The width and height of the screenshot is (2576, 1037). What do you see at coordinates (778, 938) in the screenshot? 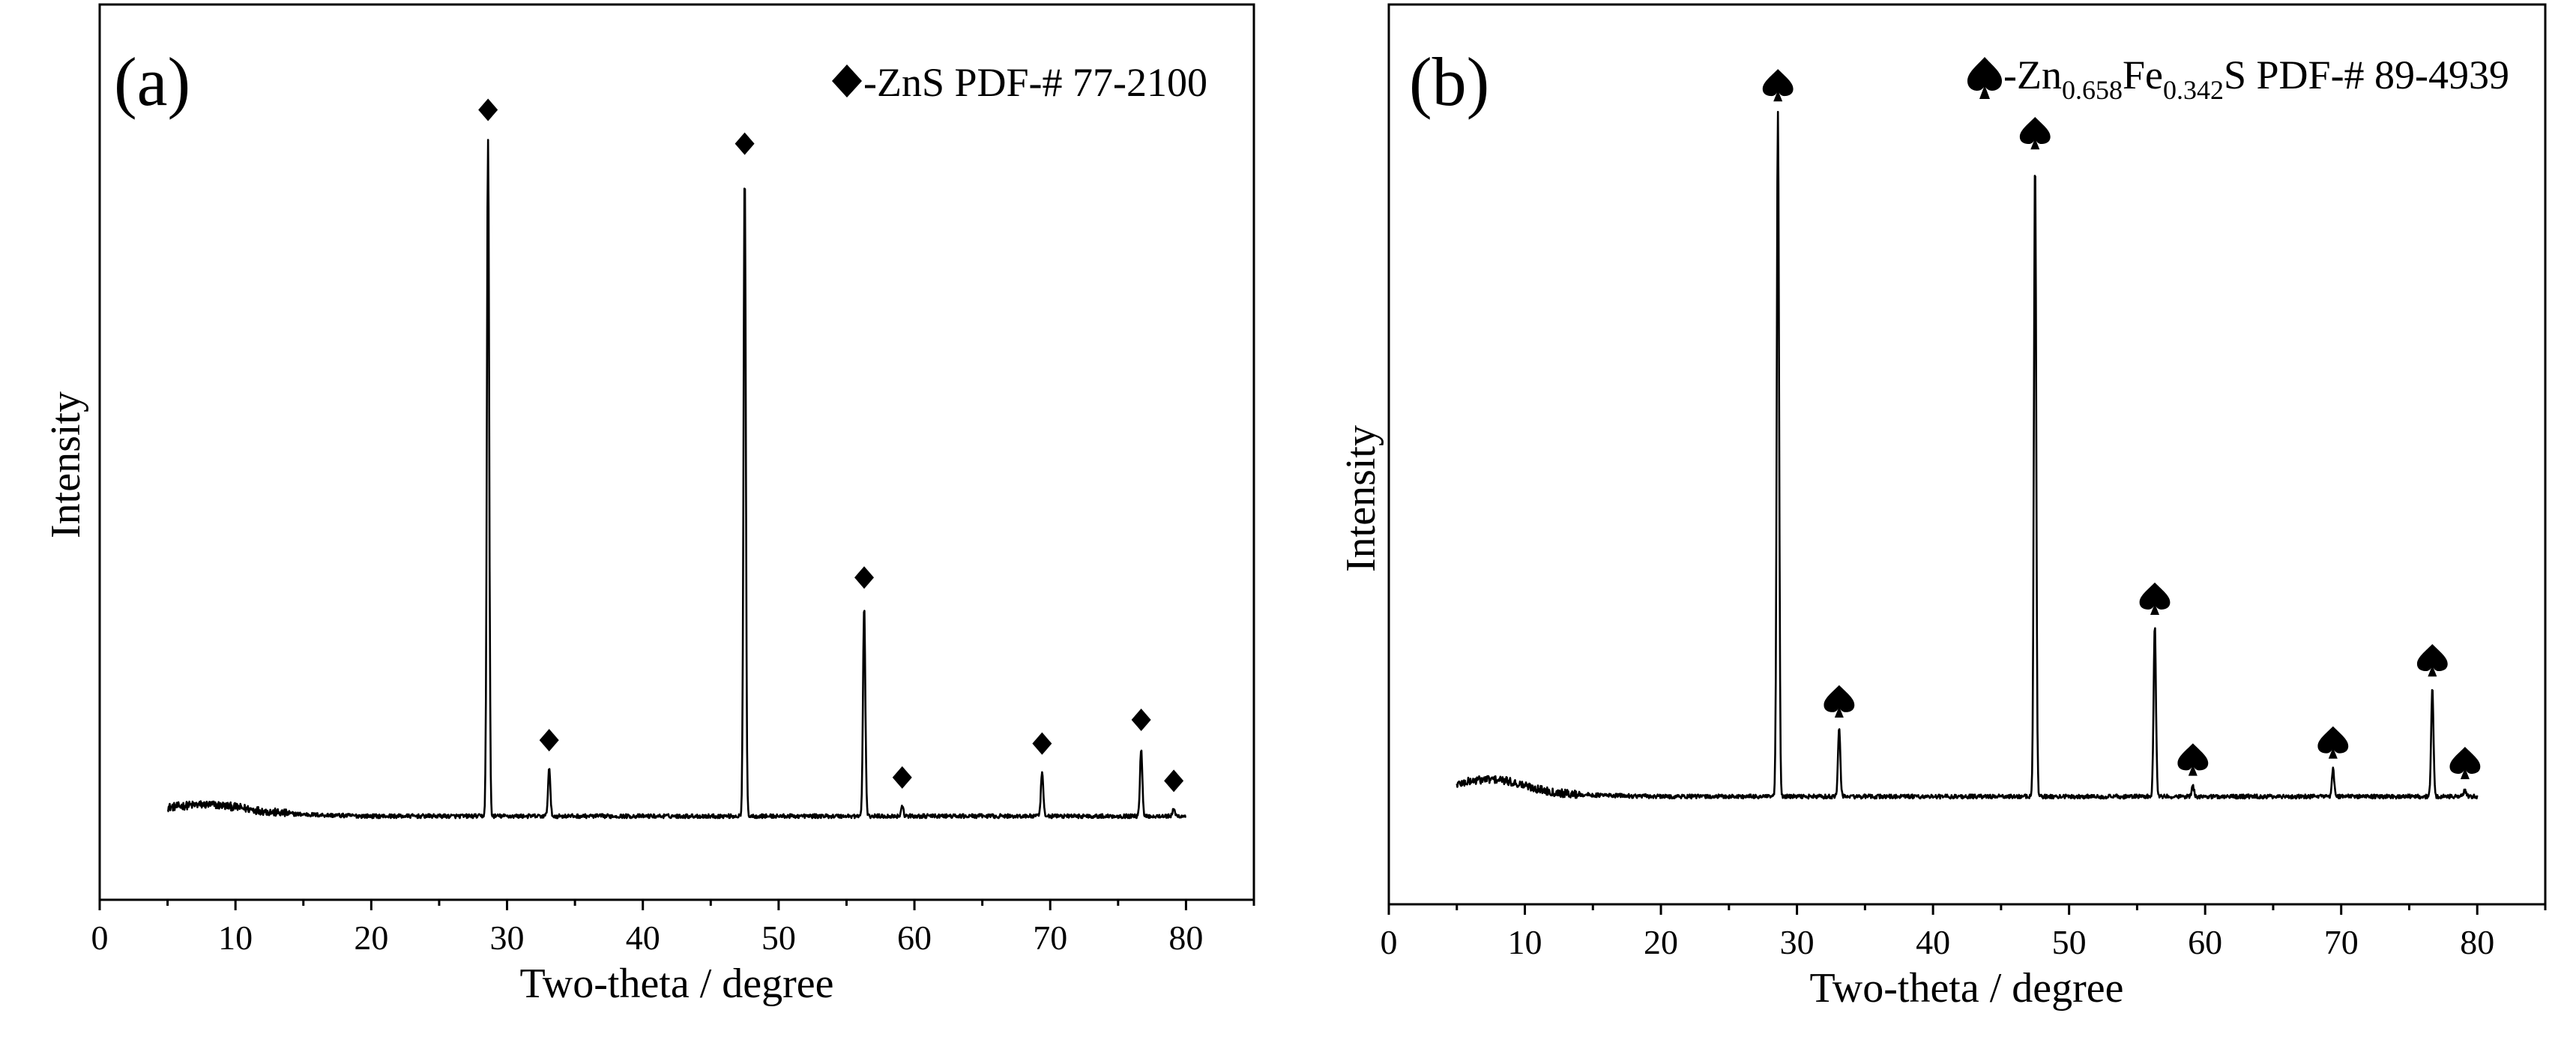
I see `a-x-tick-label-50: 50` at bounding box center [778, 938].